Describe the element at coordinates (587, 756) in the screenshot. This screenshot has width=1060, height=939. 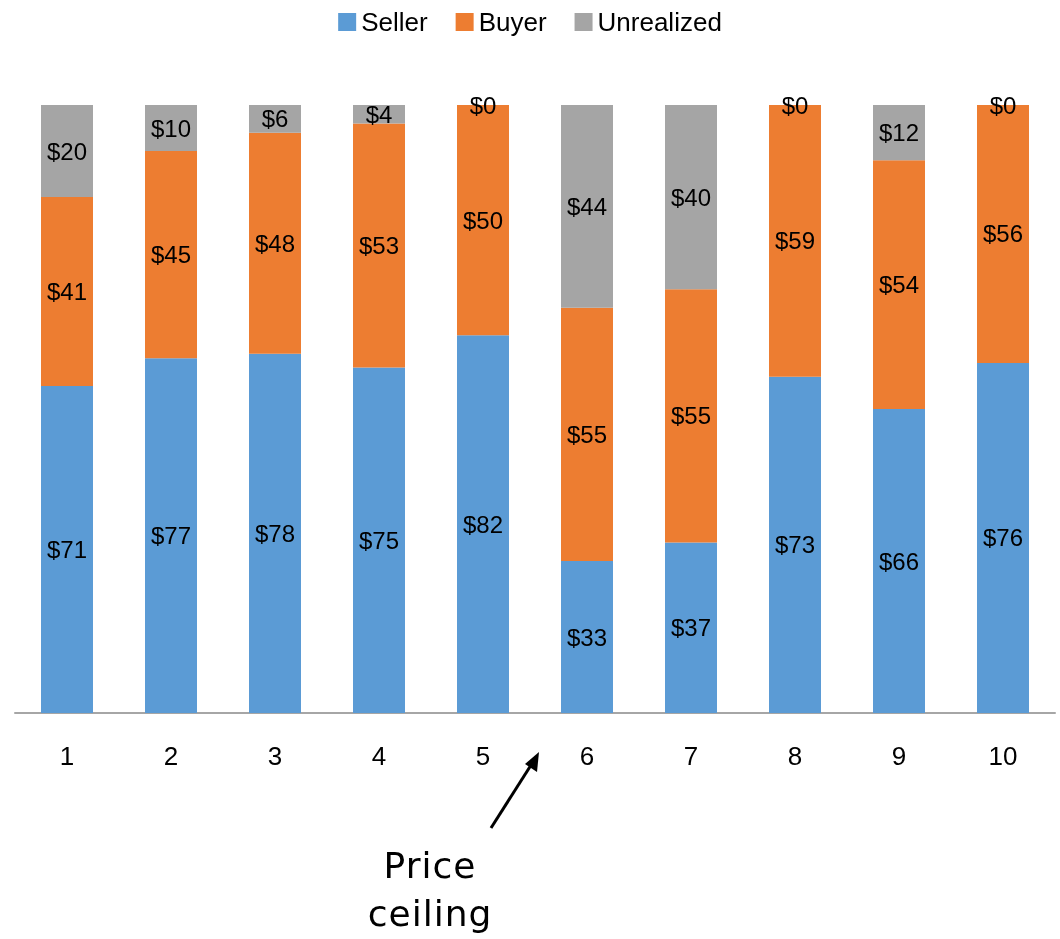
I see `x-tick-label: 6` at that location.